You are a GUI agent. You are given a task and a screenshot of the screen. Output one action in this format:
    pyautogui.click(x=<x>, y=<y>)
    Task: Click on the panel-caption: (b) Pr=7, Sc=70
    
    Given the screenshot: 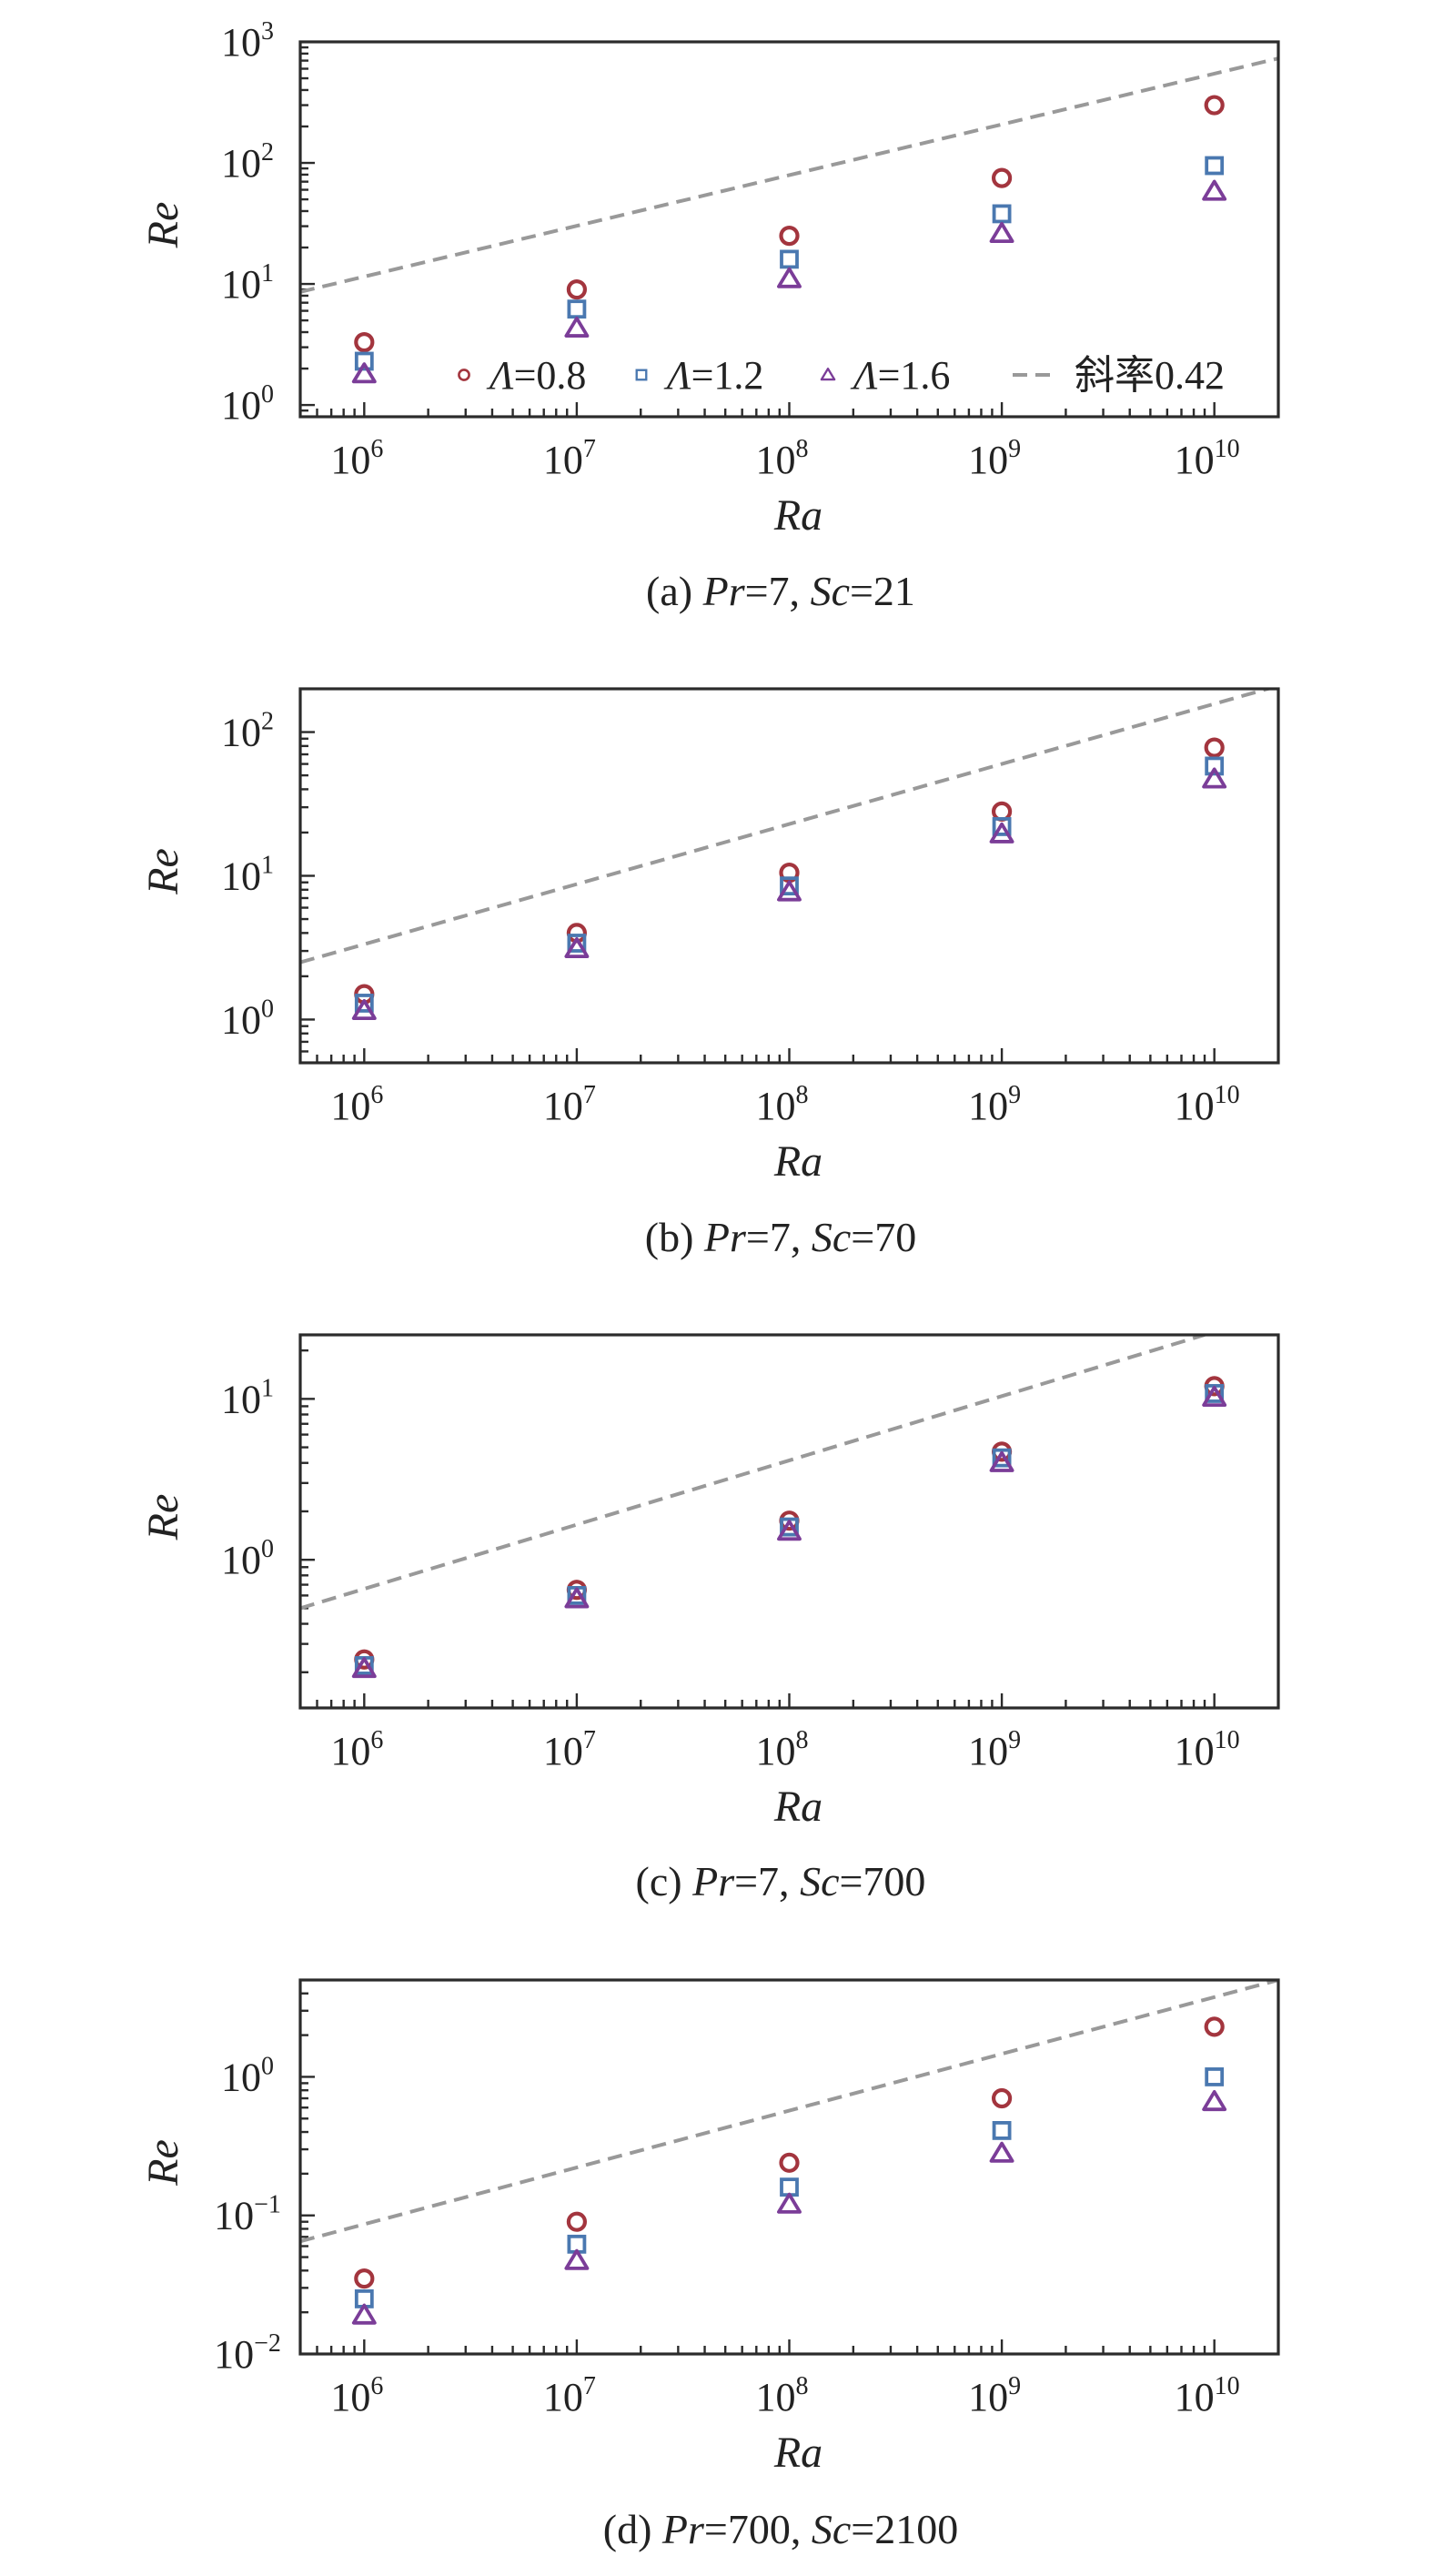 What is the action you would take?
    pyautogui.click(x=781, y=1237)
    